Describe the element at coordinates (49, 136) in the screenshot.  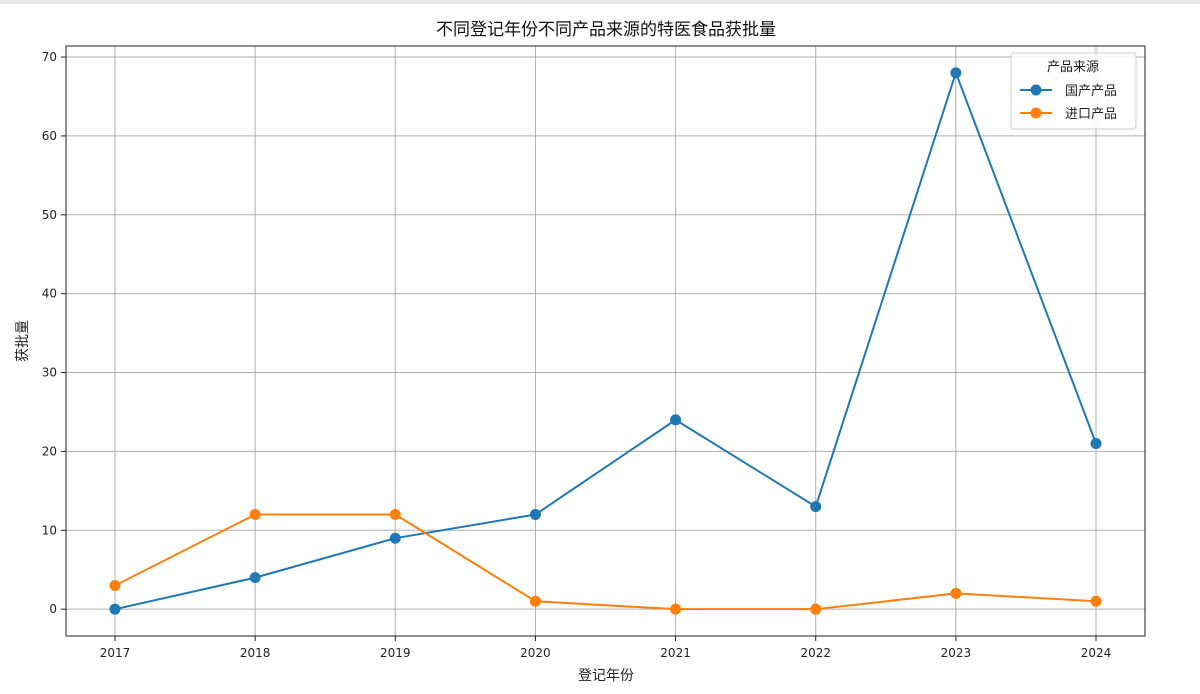
I see `y-tick-label: 60` at that location.